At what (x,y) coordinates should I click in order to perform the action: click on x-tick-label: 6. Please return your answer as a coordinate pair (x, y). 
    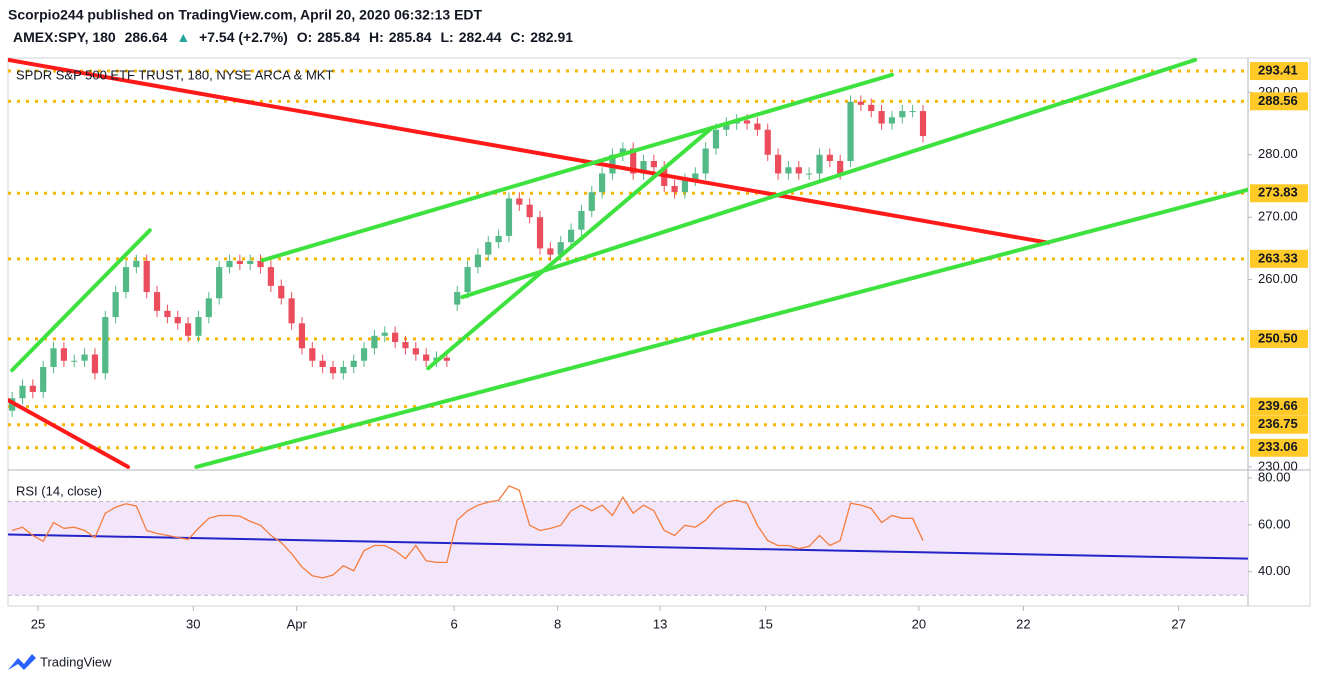
    Looking at the image, I should click on (453, 623).